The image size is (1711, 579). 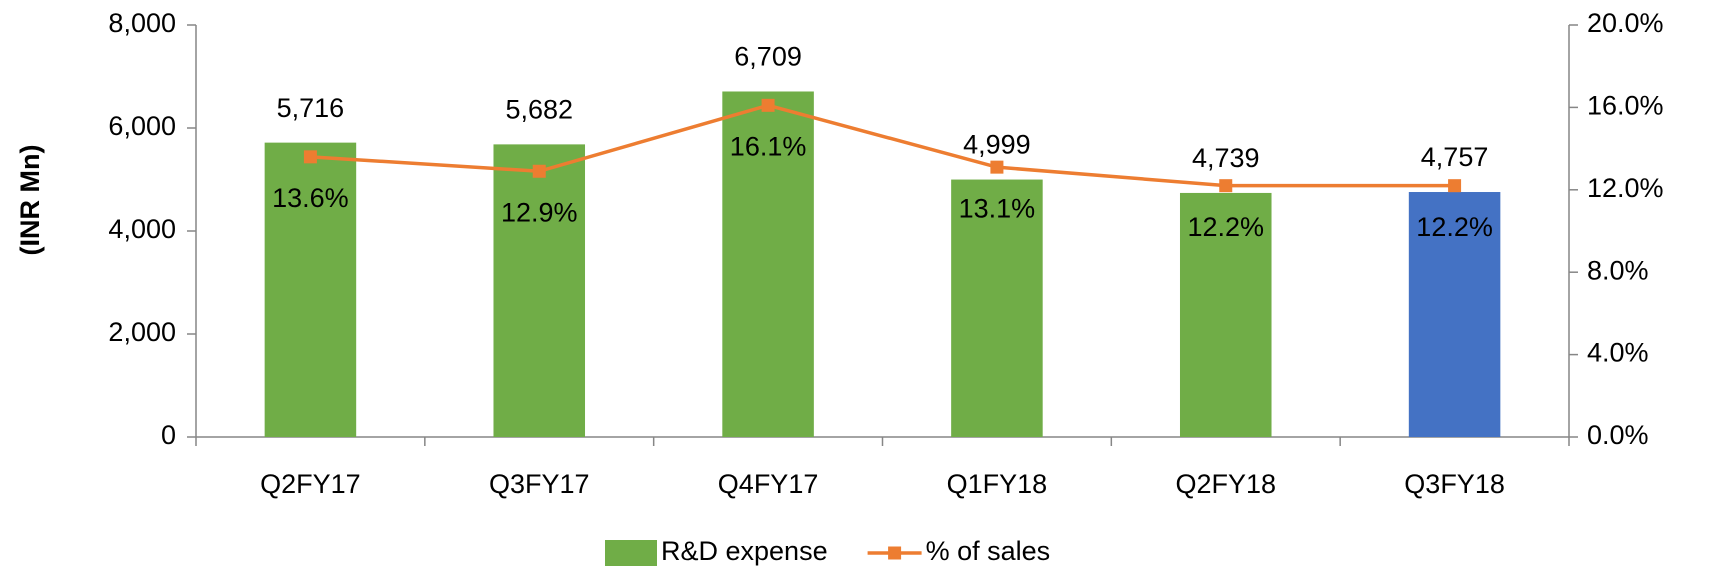 I want to click on x-tick-label: Q3FY17, so click(x=539, y=484).